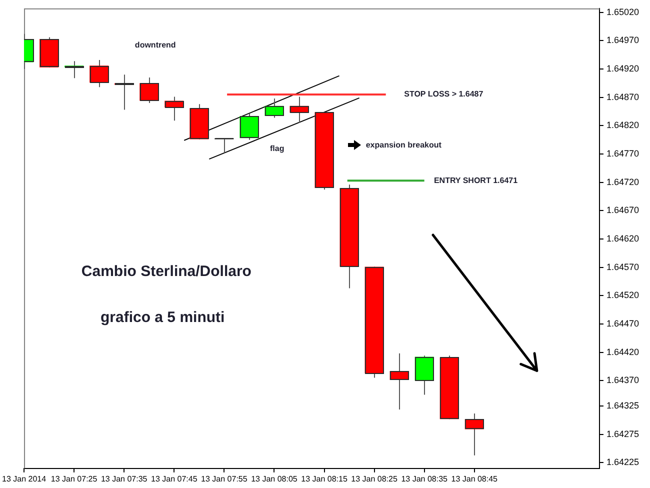 The height and width of the screenshot is (488, 650). Describe the element at coordinates (277, 149) in the screenshot. I see `annotation: flag` at that location.